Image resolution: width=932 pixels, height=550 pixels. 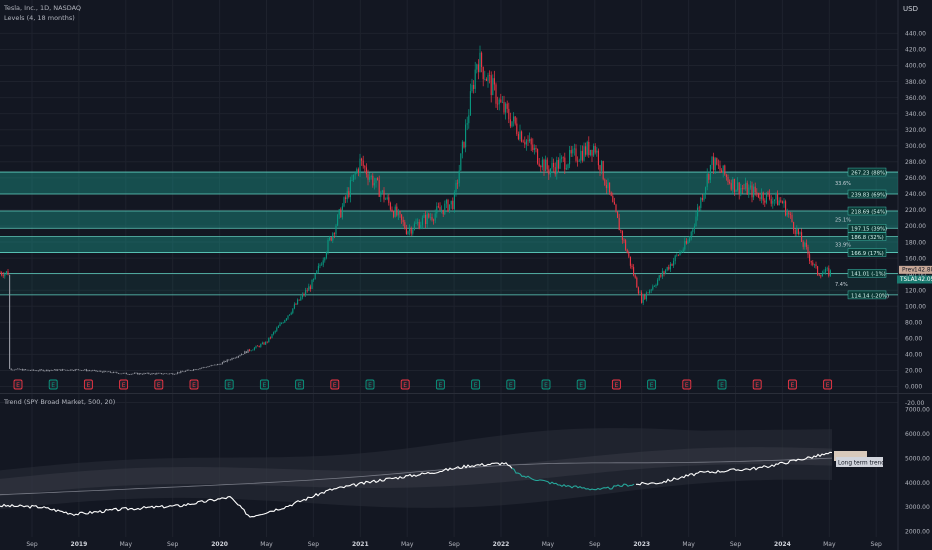 What do you see at coordinates (915, 98) in the screenshot?
I see `price-tick: 360.00` at bounding box center [915, 98].